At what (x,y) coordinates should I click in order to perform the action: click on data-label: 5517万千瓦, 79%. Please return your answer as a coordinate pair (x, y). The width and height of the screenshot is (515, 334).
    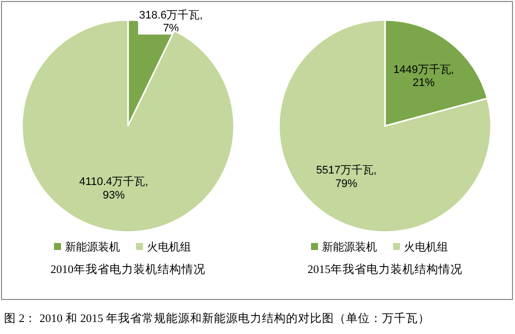
    Looking at the image, I should click on (346, 177).